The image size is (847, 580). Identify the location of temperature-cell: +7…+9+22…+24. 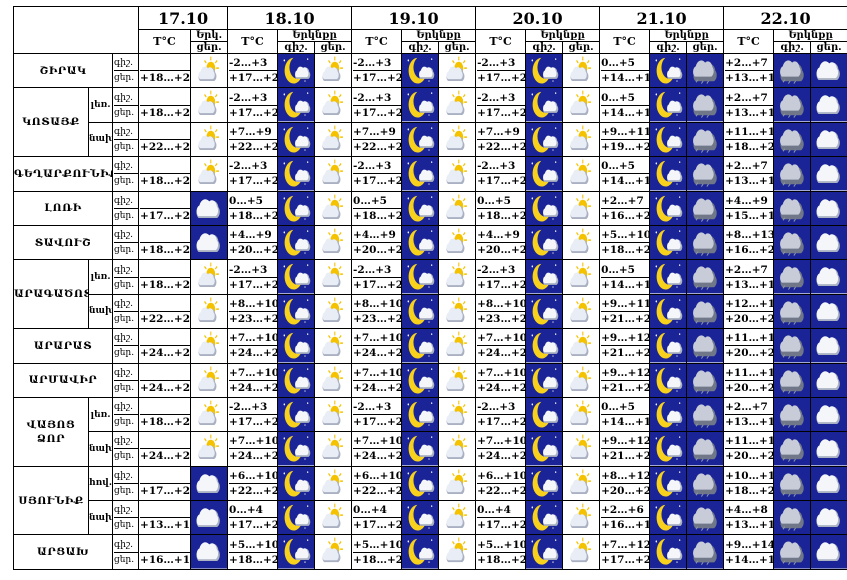
(501, 139).